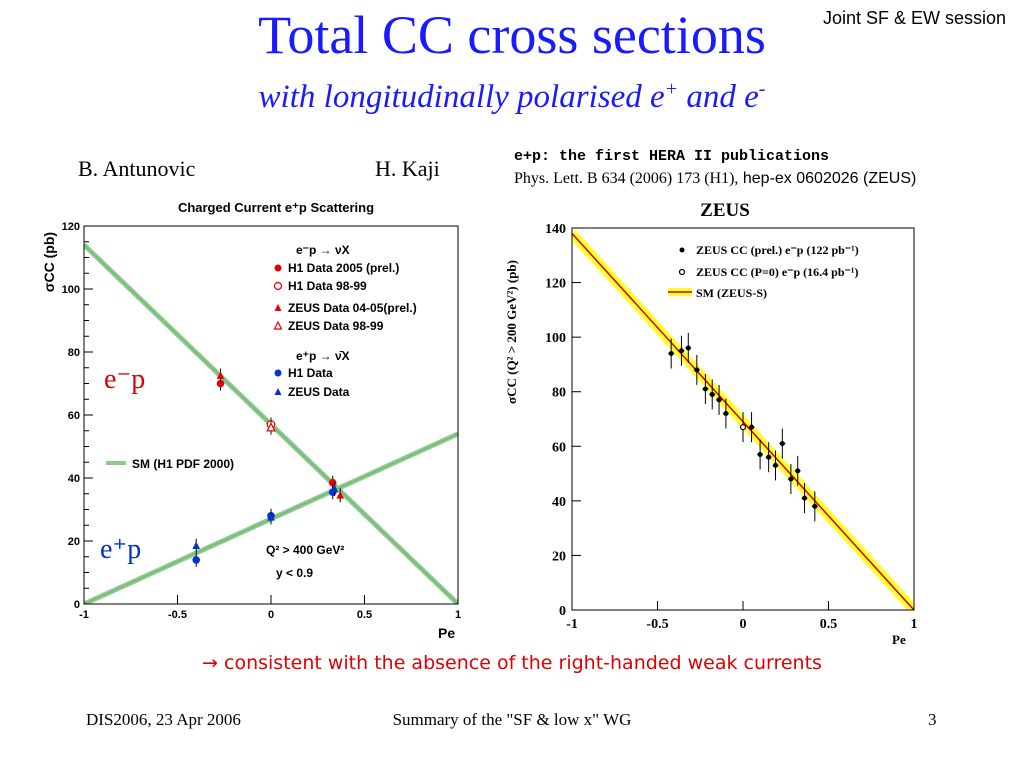 Image resolution: width=1024 pixels, height=768 pixels. Describe the element at coordinates (276, 207) in the screenshot. I see `h1-chart-title: Charged Current e⁺p Scattering` at that location.